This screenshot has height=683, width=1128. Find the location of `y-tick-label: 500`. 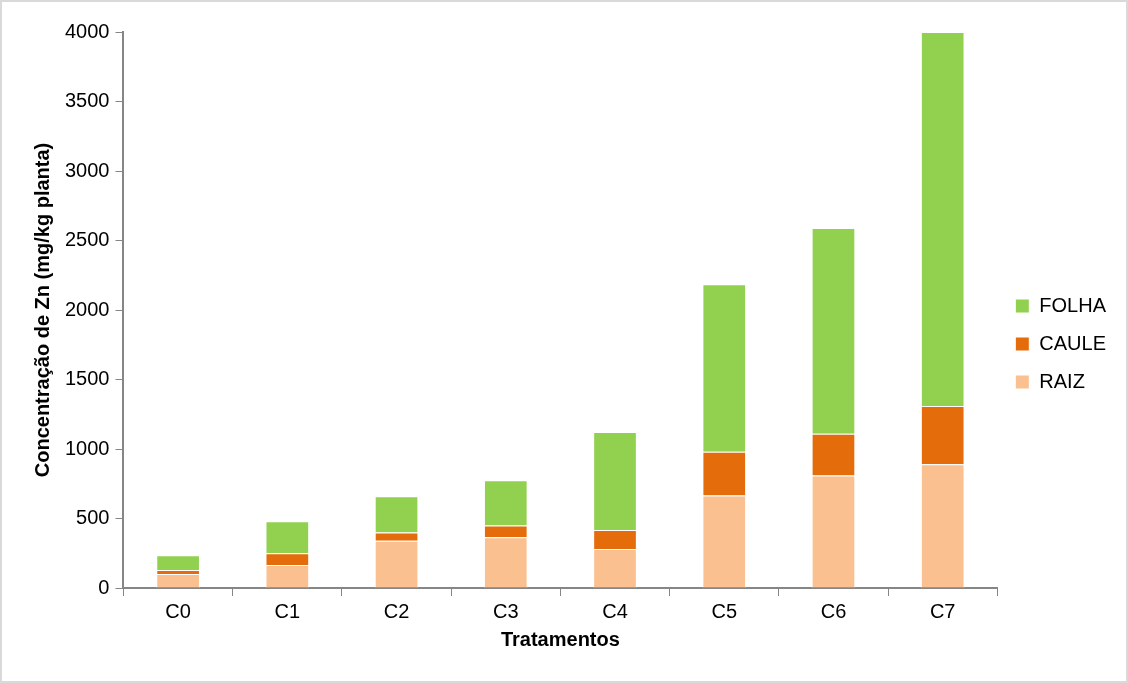

y-tick-label: 500 is located at coordinates (93, 517).